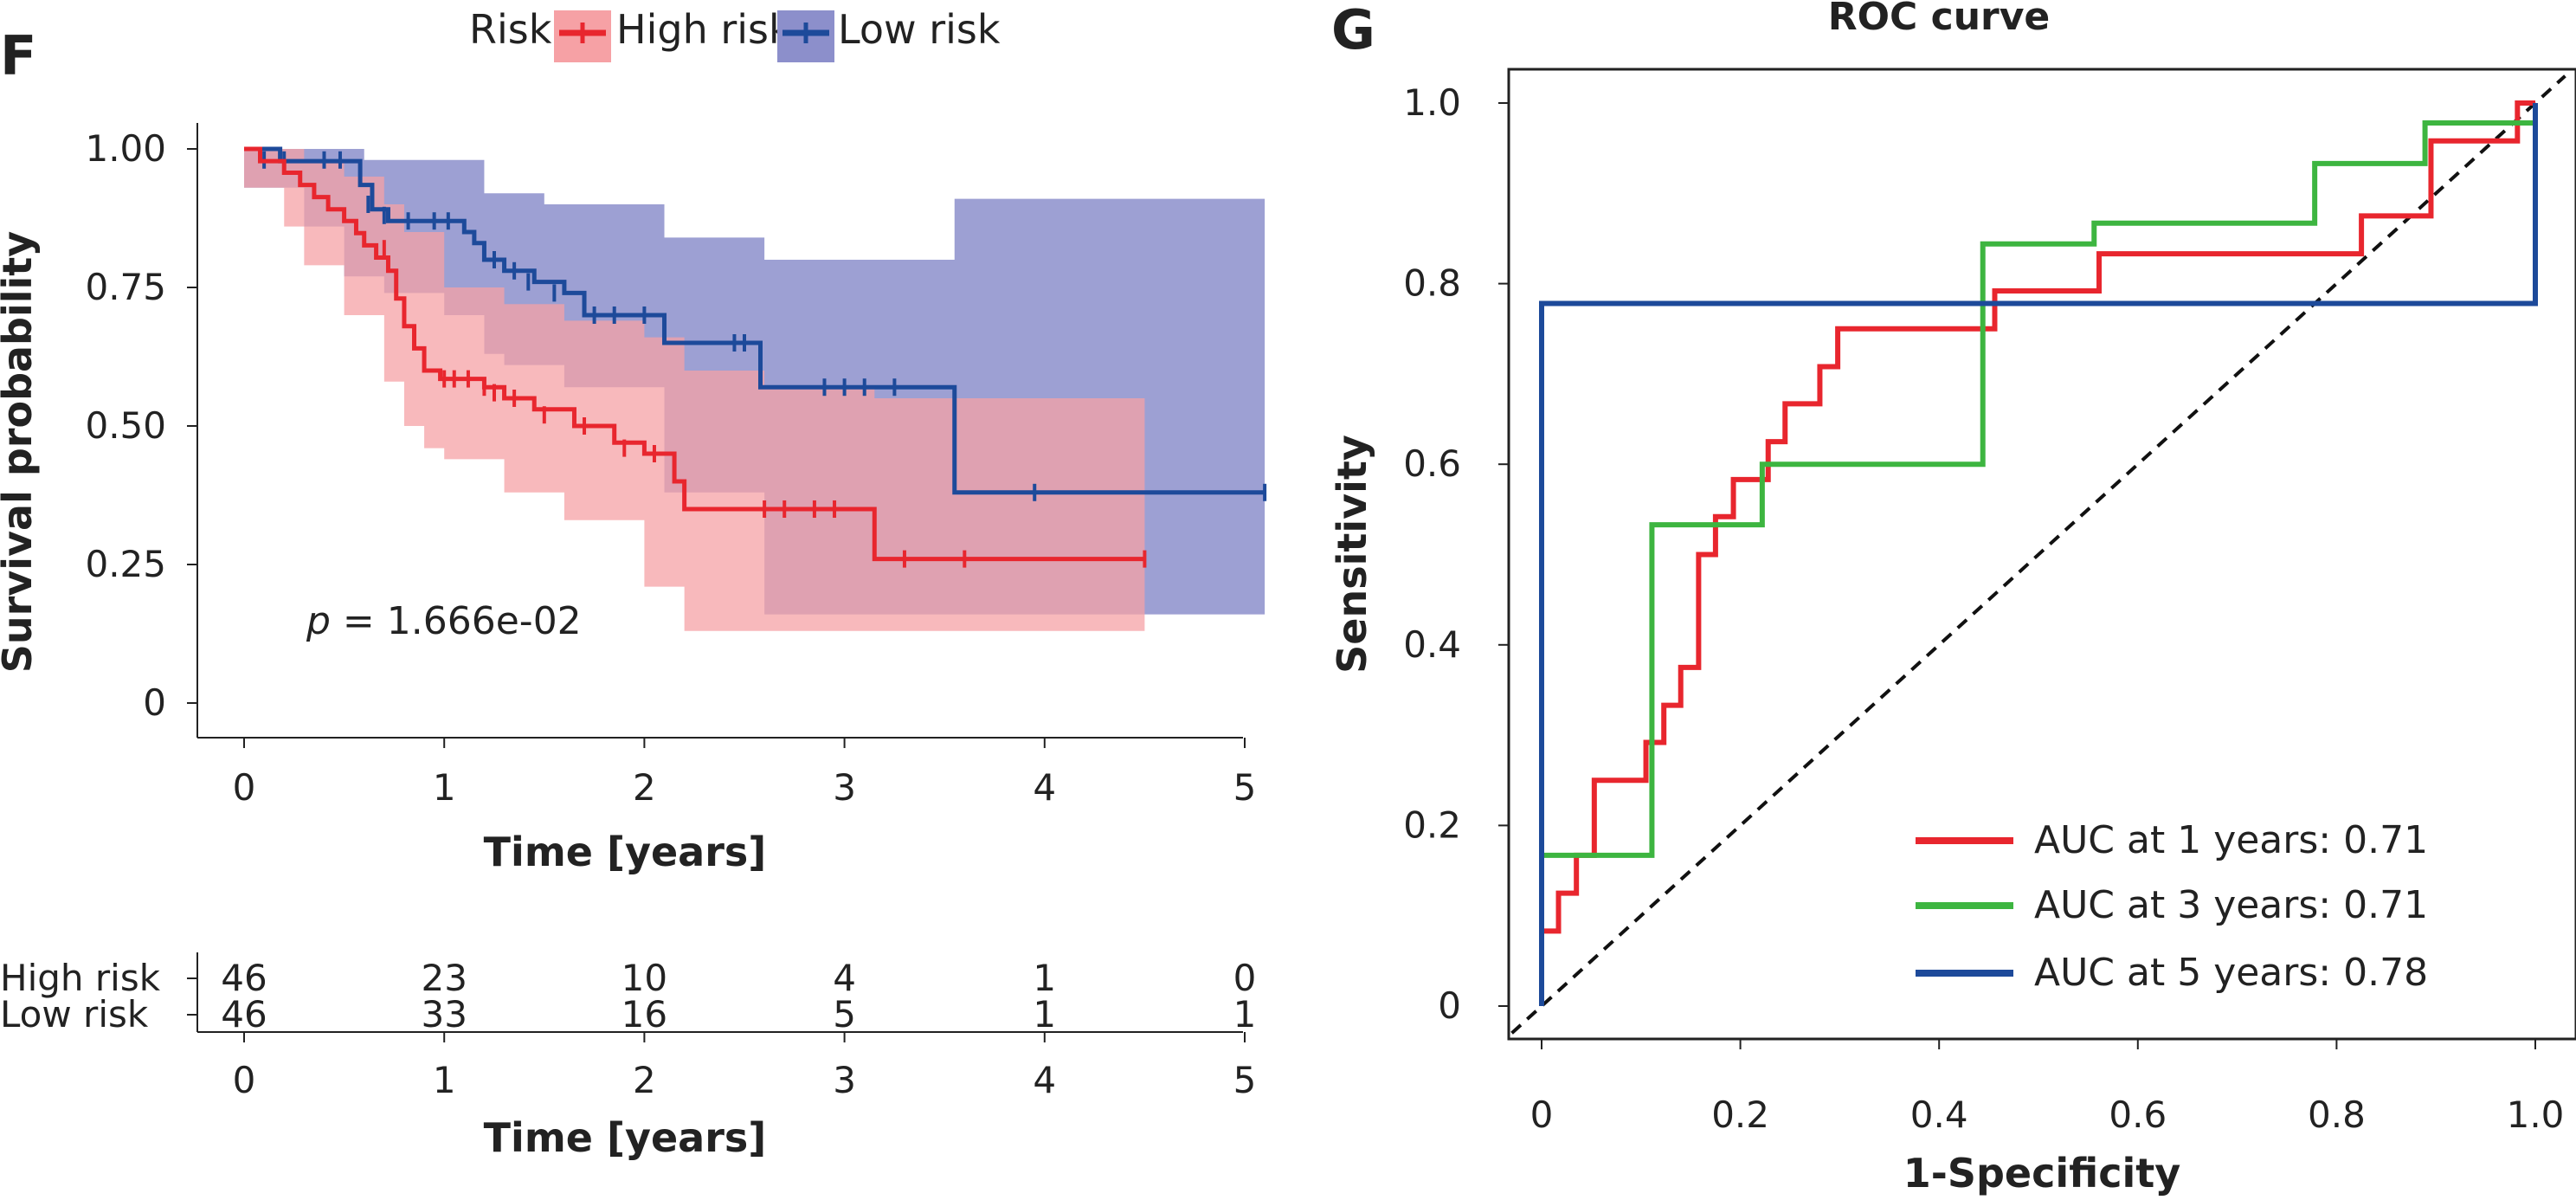  What do you see at coordinates (919, 29) in the screenshot?
I see `legend-label-low-risk: Low risk` at bounding box center [919, 29].